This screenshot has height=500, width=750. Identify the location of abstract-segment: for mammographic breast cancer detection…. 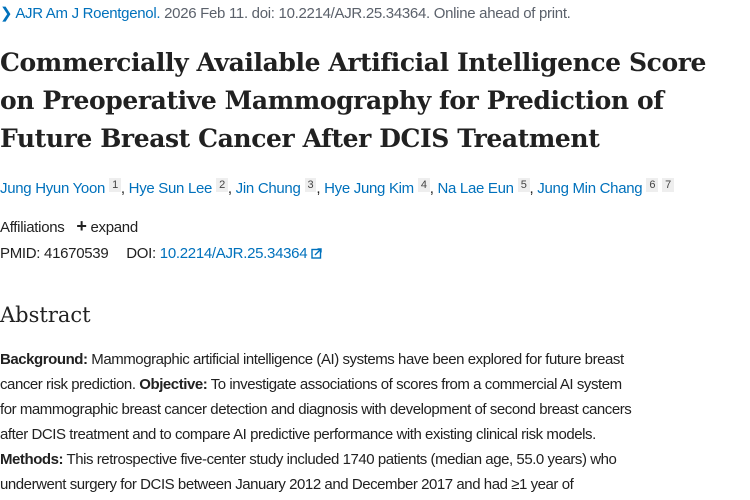
(316, 409).